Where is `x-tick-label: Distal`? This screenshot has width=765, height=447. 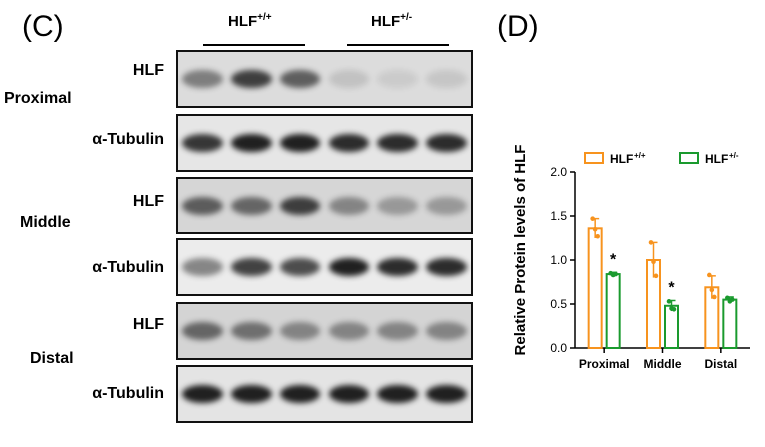
x-tick-label: Distal is located at coordinates (720, 364).